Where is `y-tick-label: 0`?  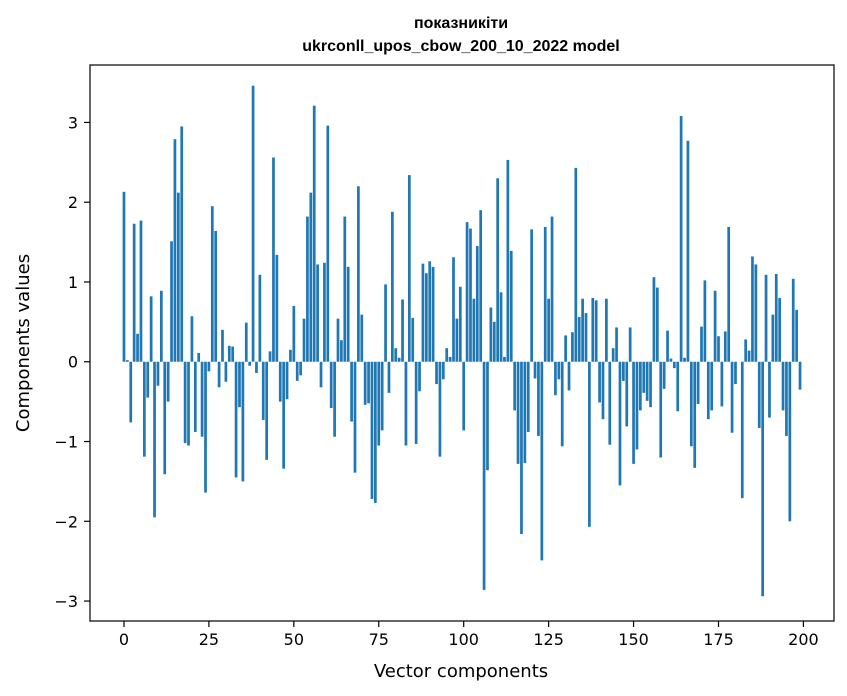
y-tick-label: 0 is located at coordinates (73, 362).